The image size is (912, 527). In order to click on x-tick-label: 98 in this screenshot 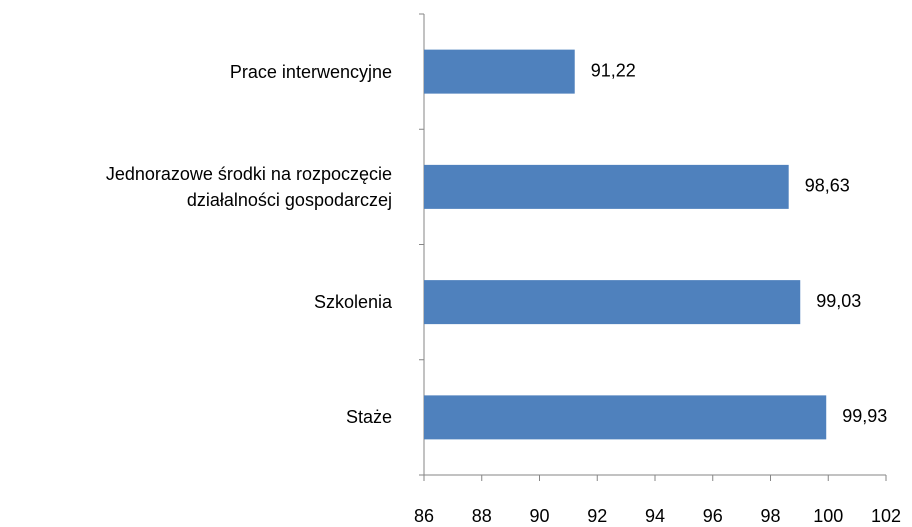, I will do `click(770, 516)`.